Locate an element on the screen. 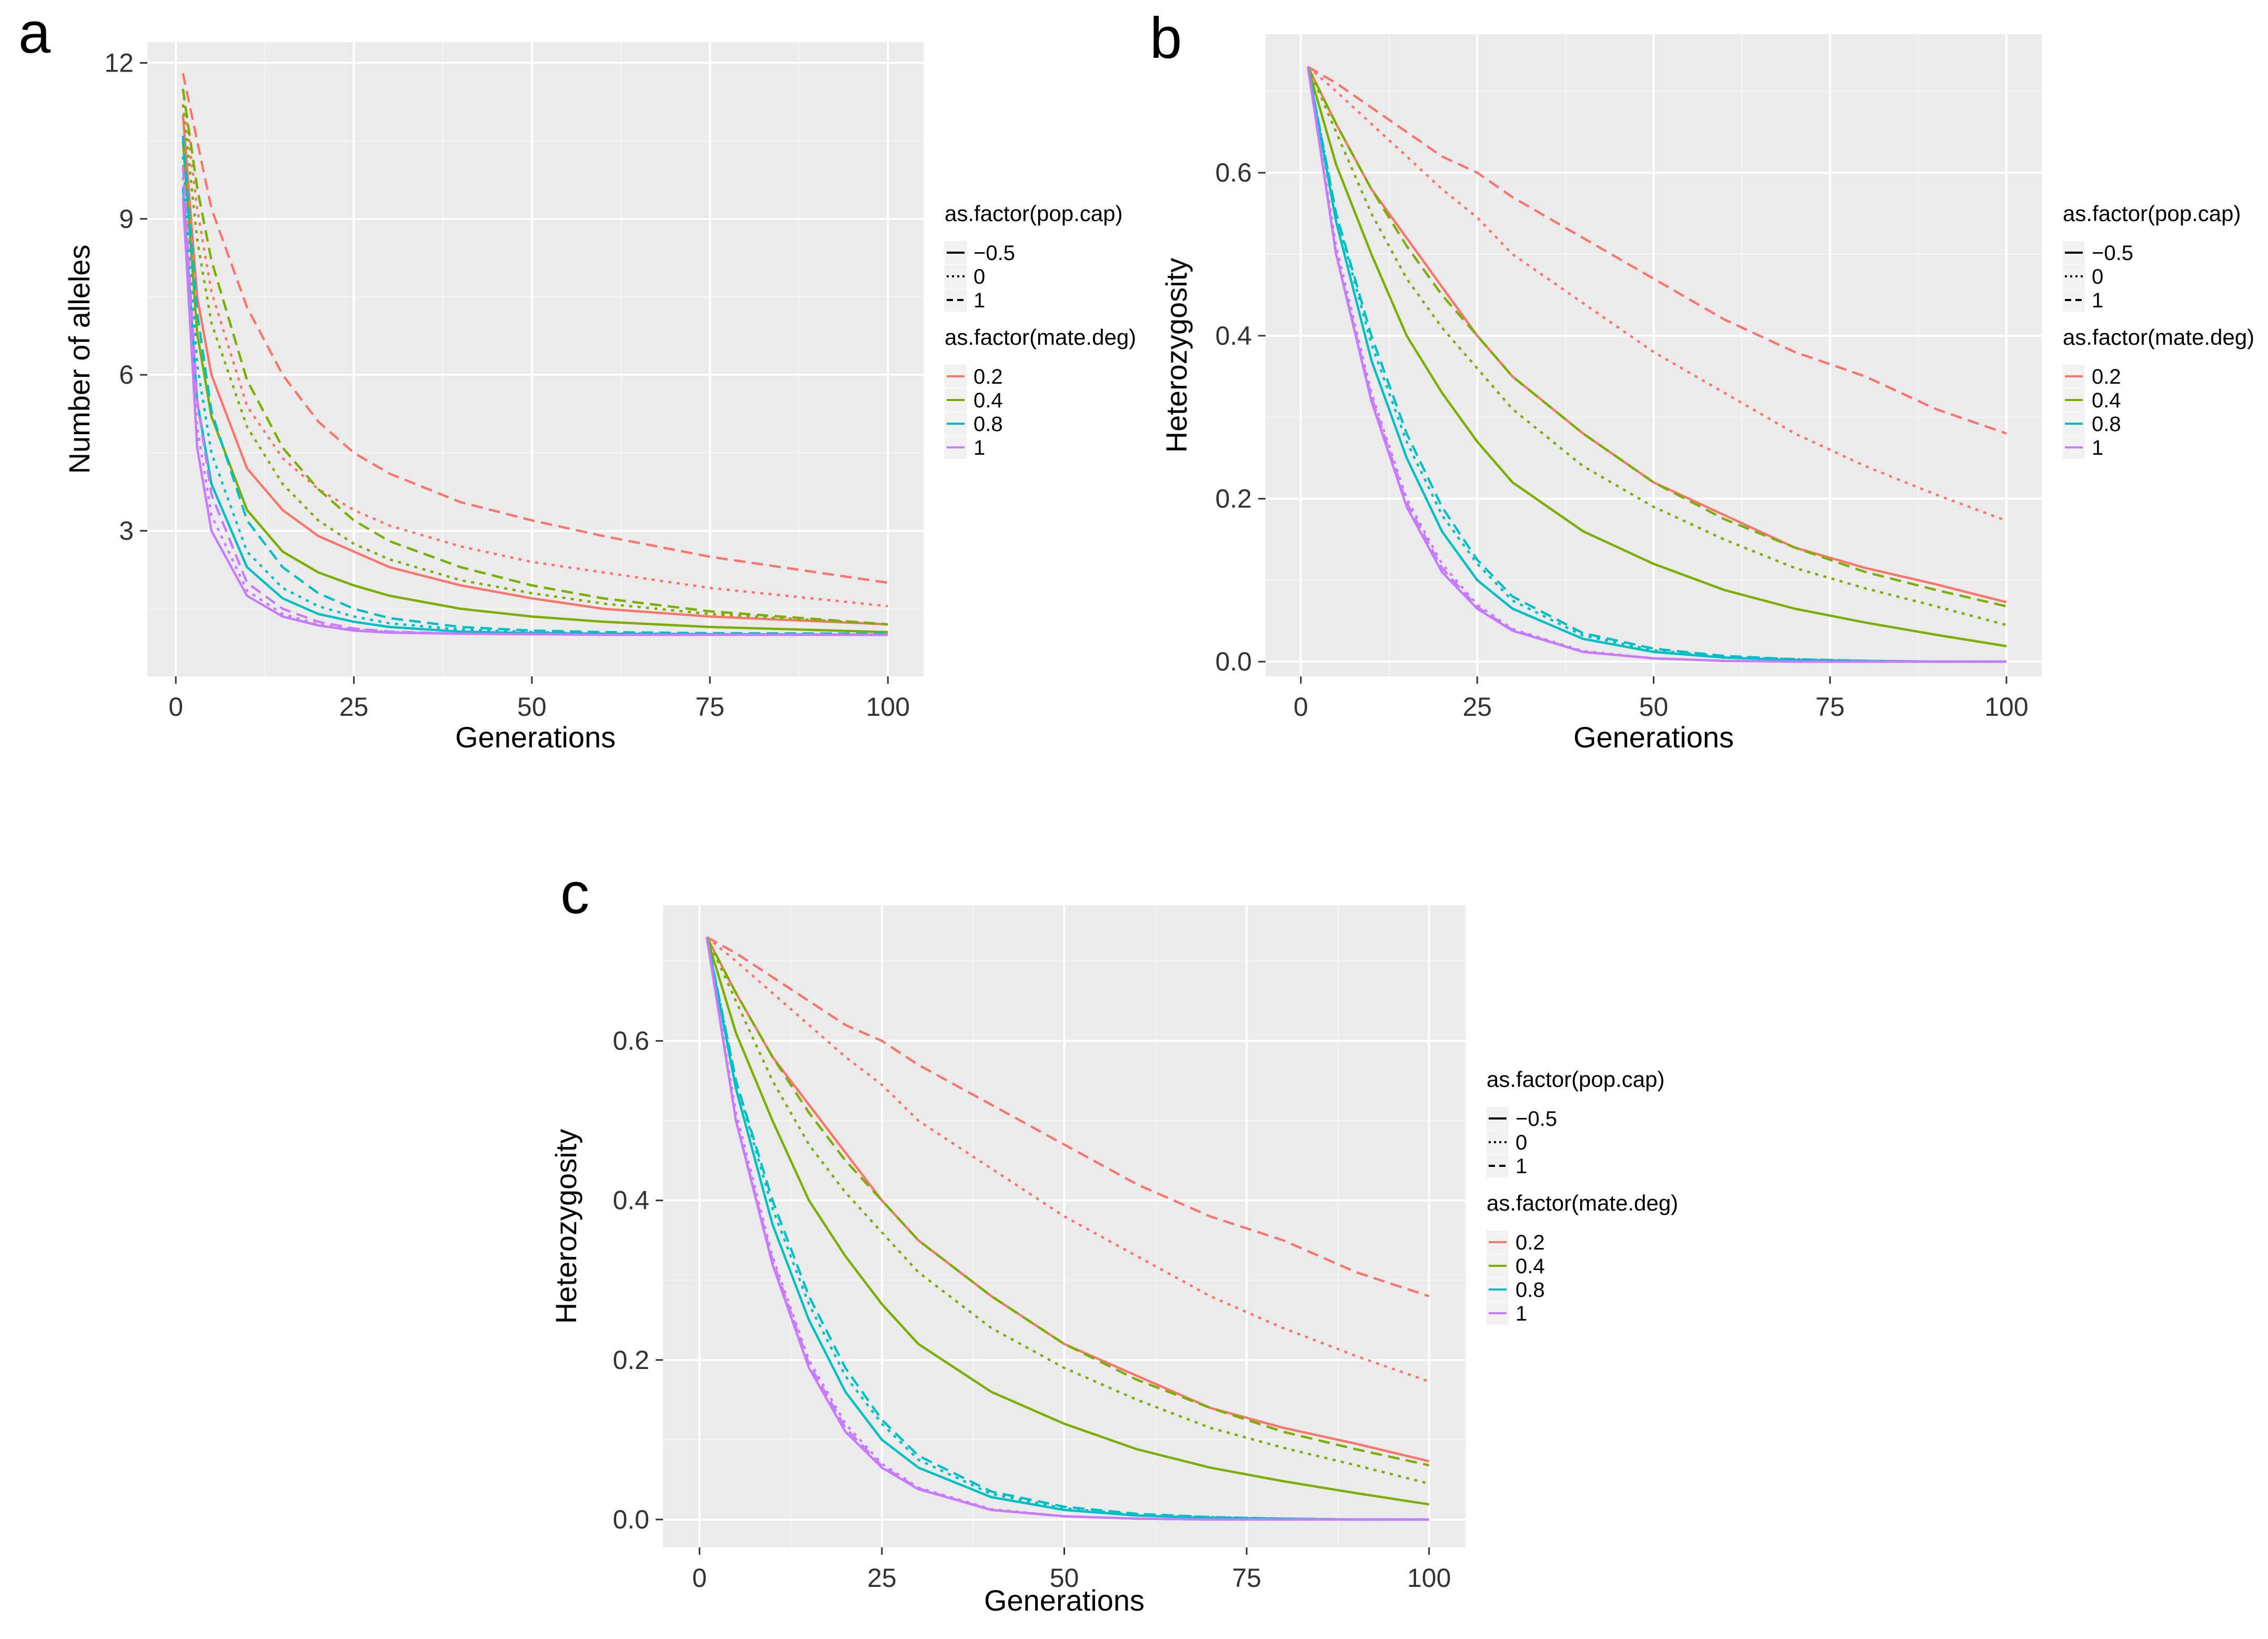 This screenshot has width=2268, height=1639. y-tick-label: 6 is located at coordinates (126, 374).